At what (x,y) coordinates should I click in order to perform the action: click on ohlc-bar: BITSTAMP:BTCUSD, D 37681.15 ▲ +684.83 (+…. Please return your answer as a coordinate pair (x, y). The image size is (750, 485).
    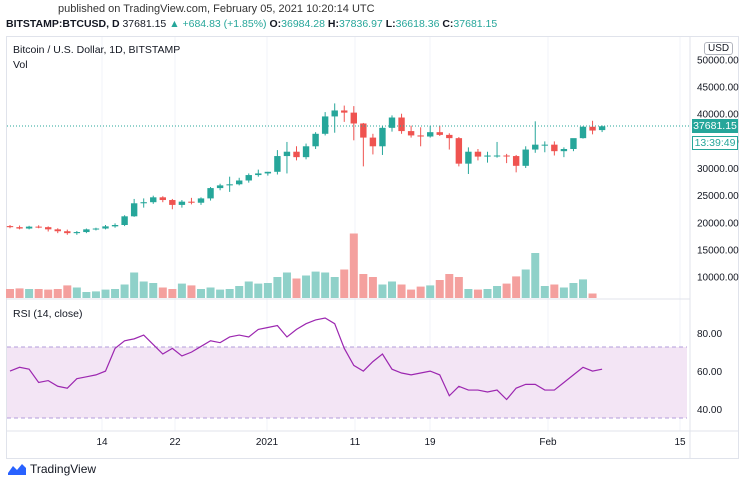
    Looking at the image, I should click on (251, 24).